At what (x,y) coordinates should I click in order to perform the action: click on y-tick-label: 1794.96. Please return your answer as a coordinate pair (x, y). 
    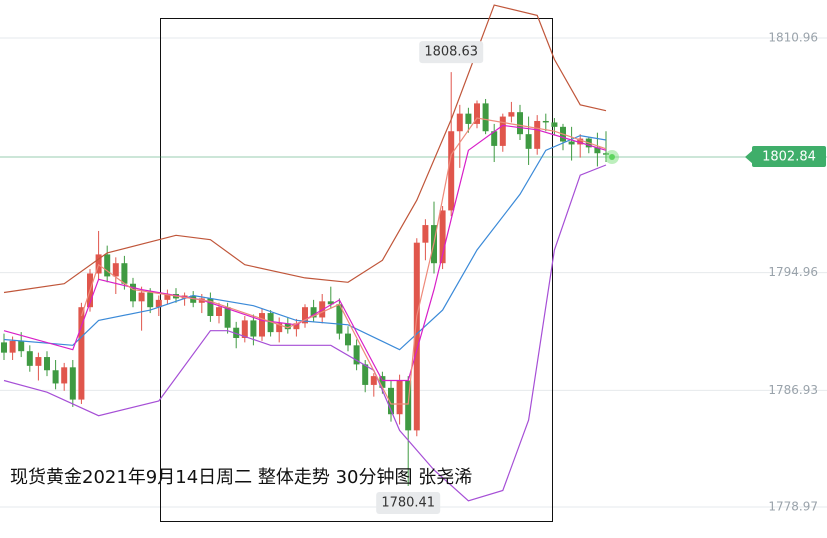
    Looking at the image, I should click on (793, 272).